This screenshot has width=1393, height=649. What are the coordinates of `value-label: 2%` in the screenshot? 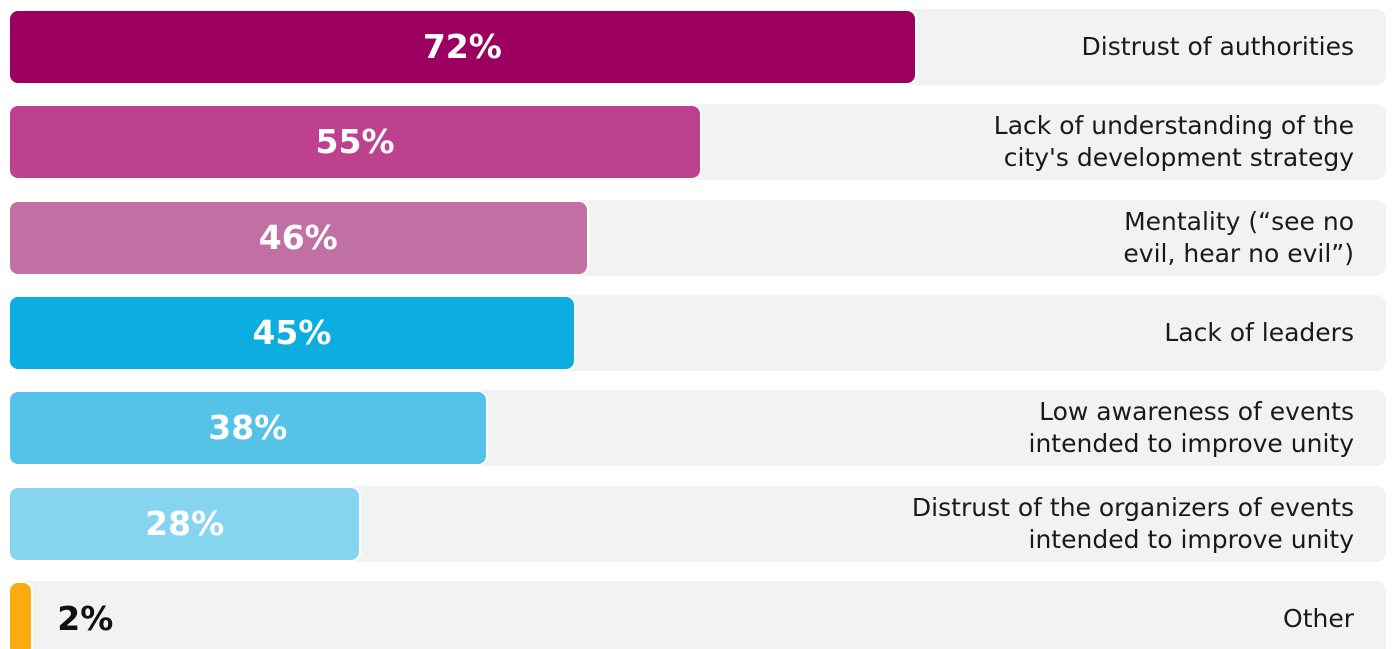 It's located at (85, 618).